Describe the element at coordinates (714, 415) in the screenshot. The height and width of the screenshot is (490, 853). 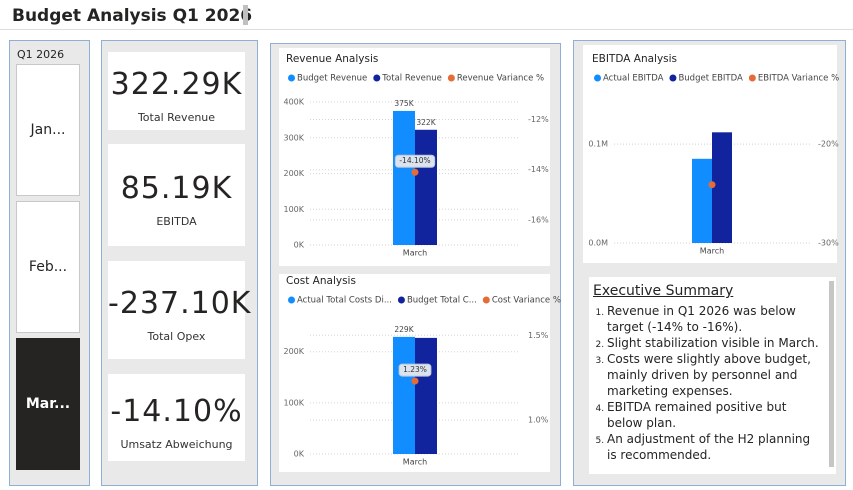
I see `summary-item: EBITDA remained positive but below plan.` at that location.